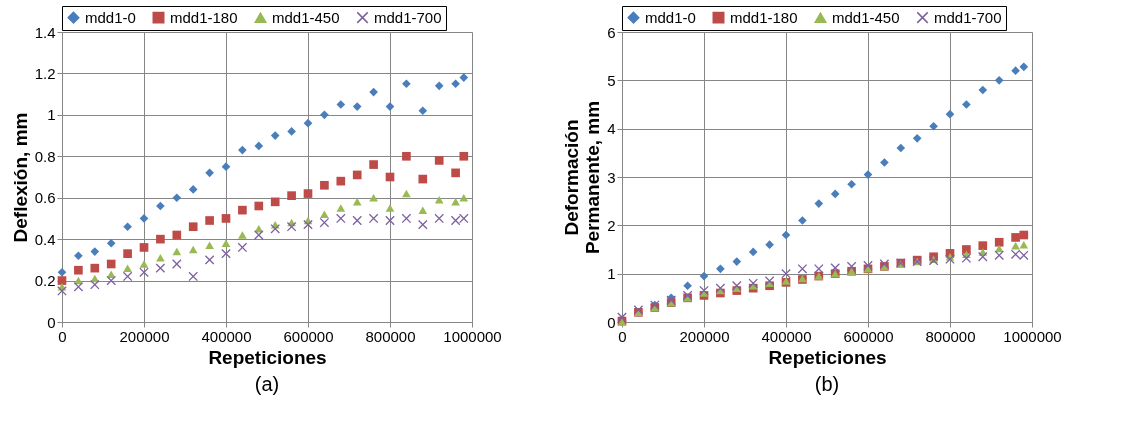 This screenshot has width=1125, height=432. What do you see at coordinates (45, 281) in the screenshot?
I see `y-tick-label: 0.2` at bounding box center [45, 281].